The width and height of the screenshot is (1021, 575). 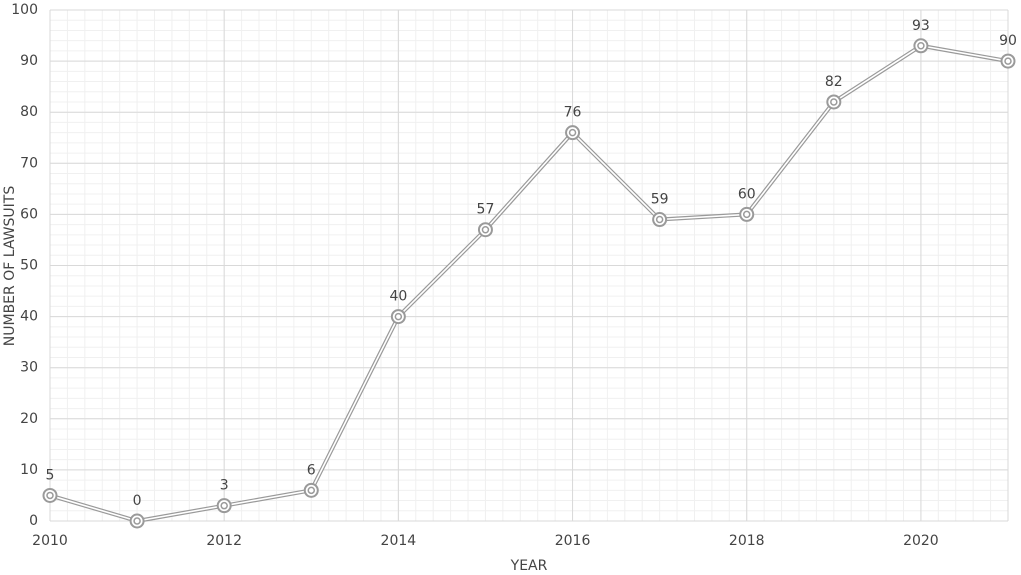 What do you see at coordinates (29, 214) in the screenshot?
I see `y-tick-label: 60` at bounding box center [29, 214].